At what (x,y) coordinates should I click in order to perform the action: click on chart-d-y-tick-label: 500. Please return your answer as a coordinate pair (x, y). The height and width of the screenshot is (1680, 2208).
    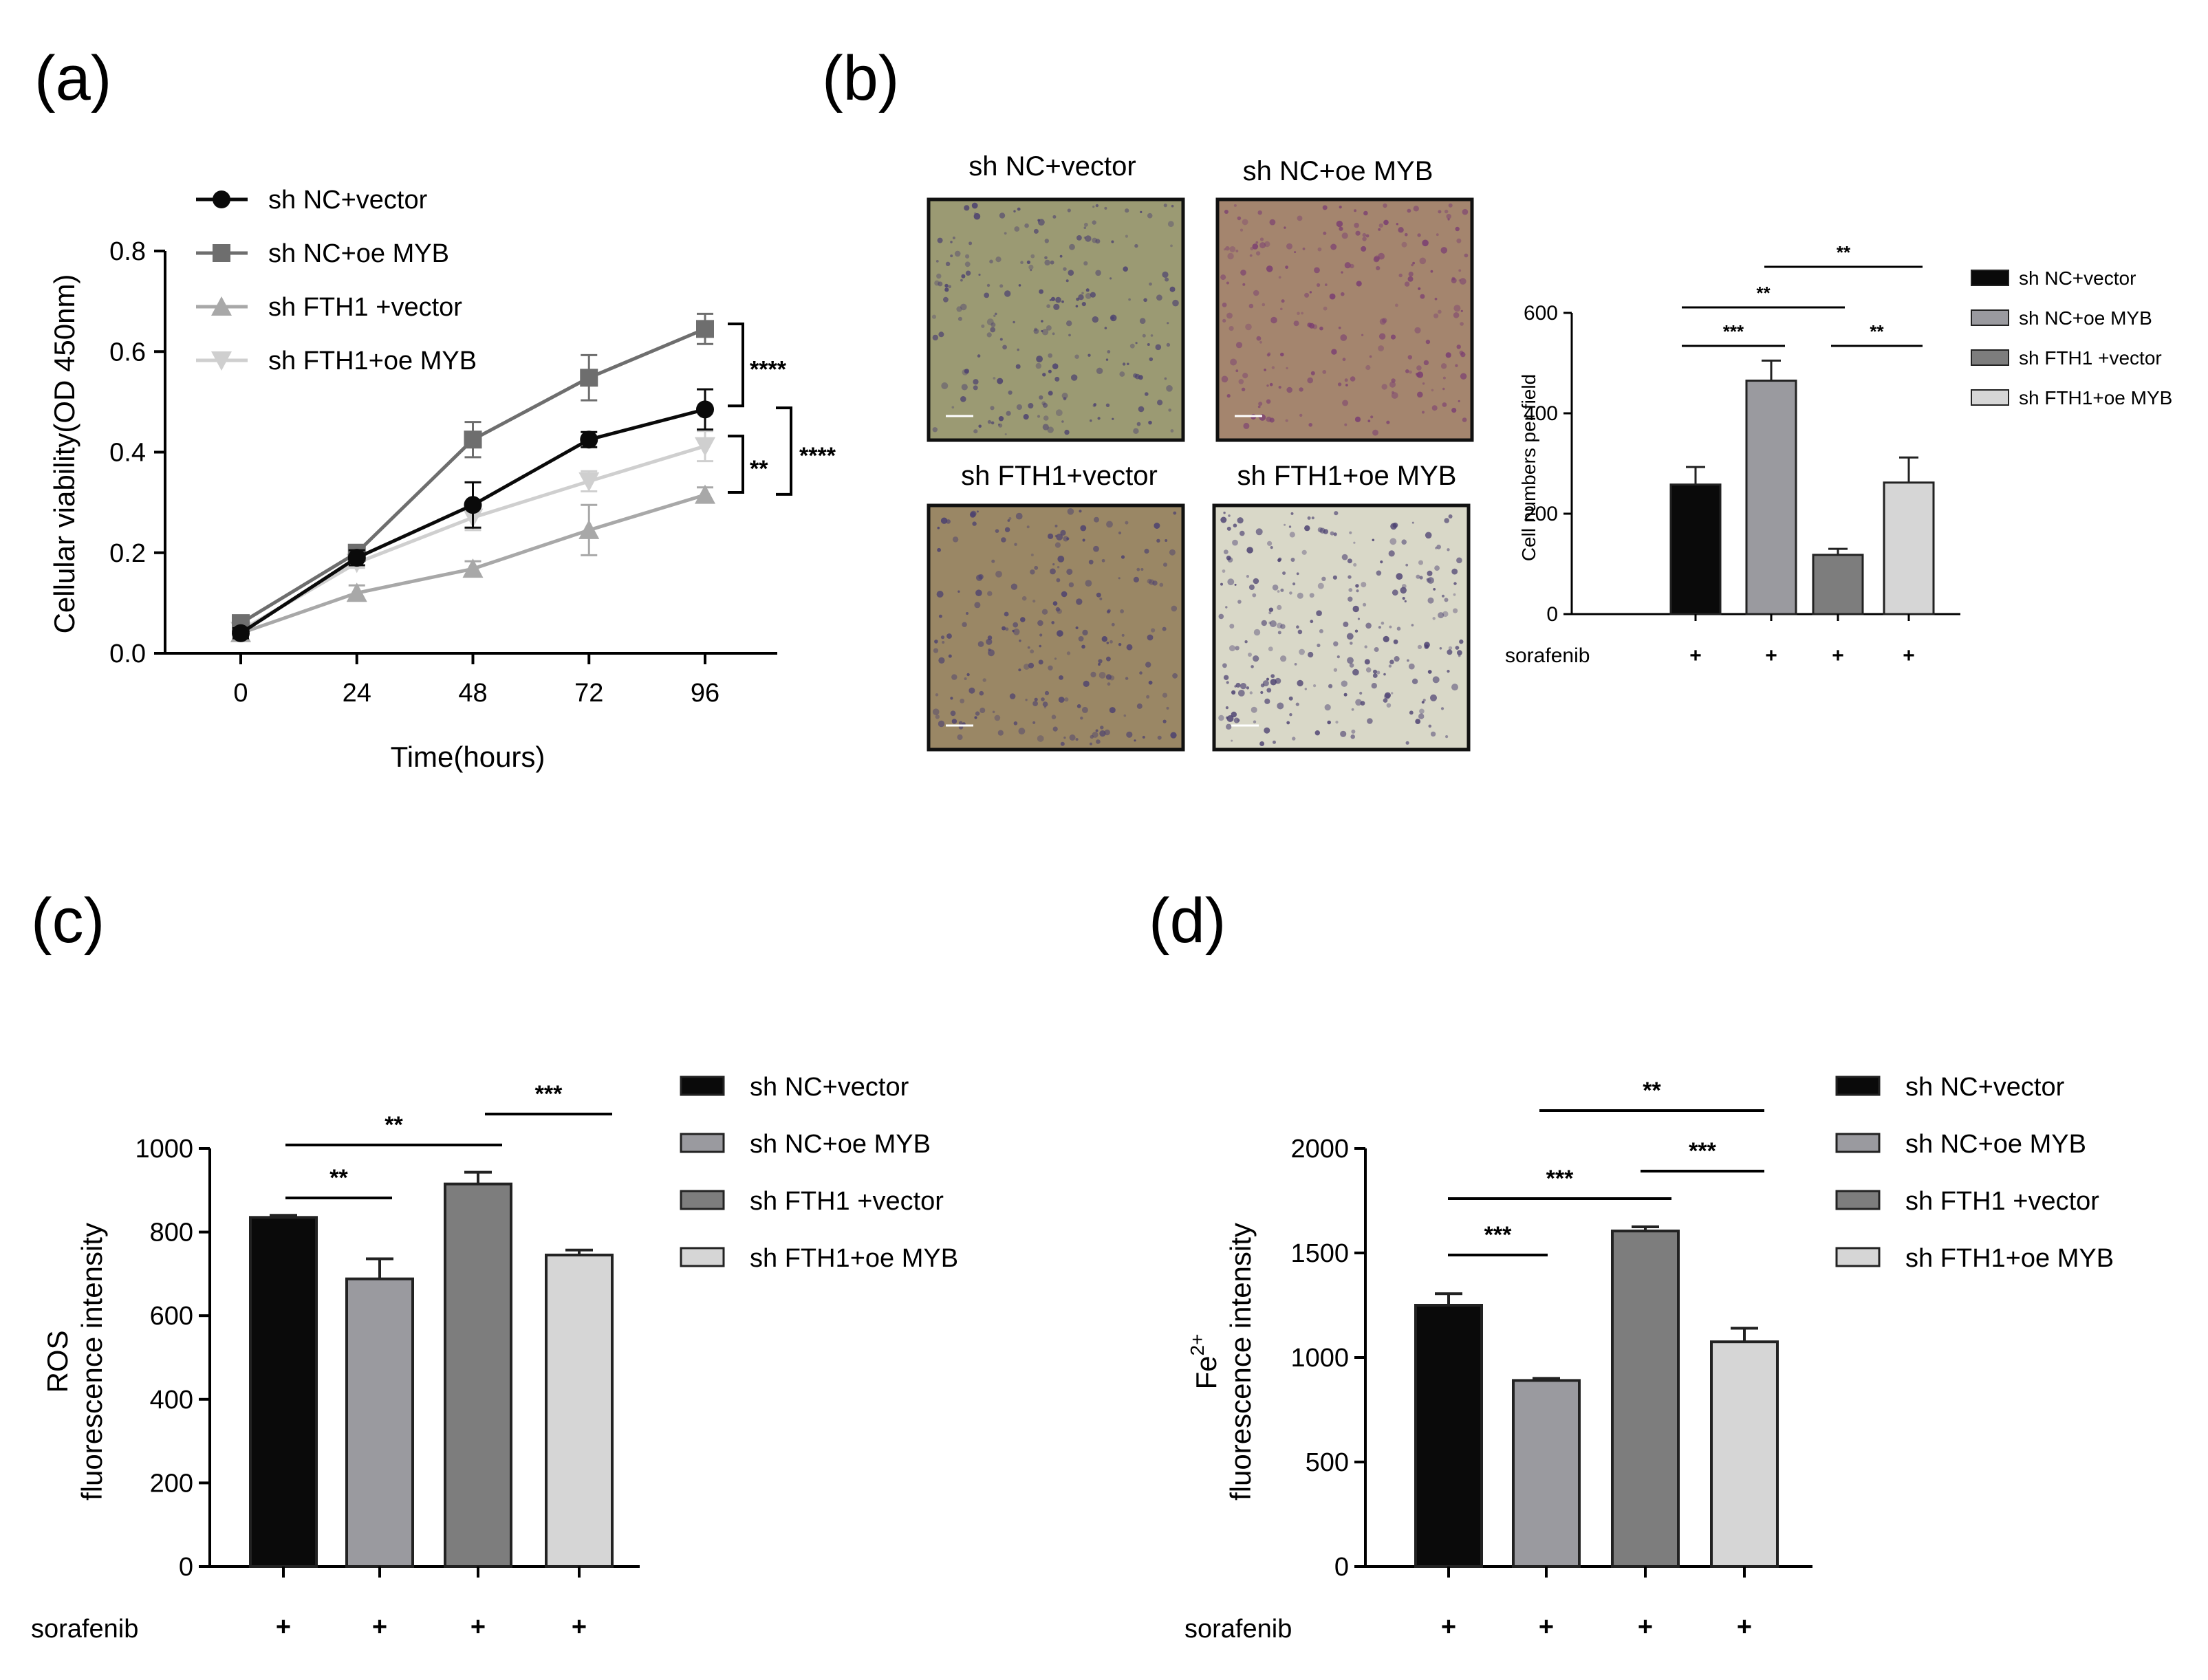
    Looking at the image, I should click on (1327, 1462).